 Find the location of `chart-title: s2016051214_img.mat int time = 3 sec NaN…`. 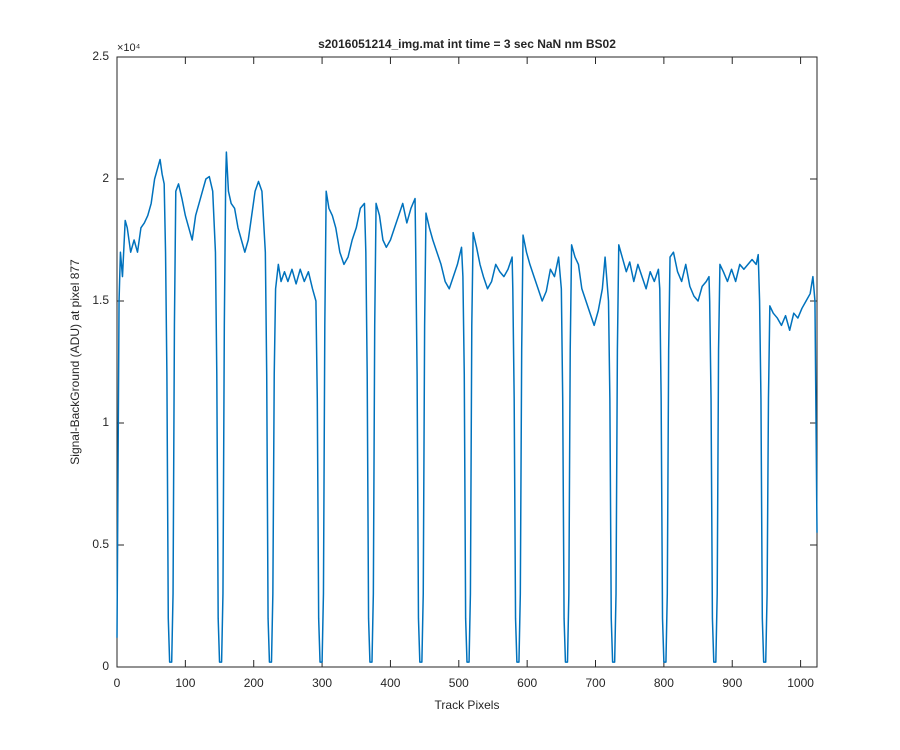

chart-title: s2016051214_img.mat int time = 3 sec NaN… is located at coordinates (467, 44).